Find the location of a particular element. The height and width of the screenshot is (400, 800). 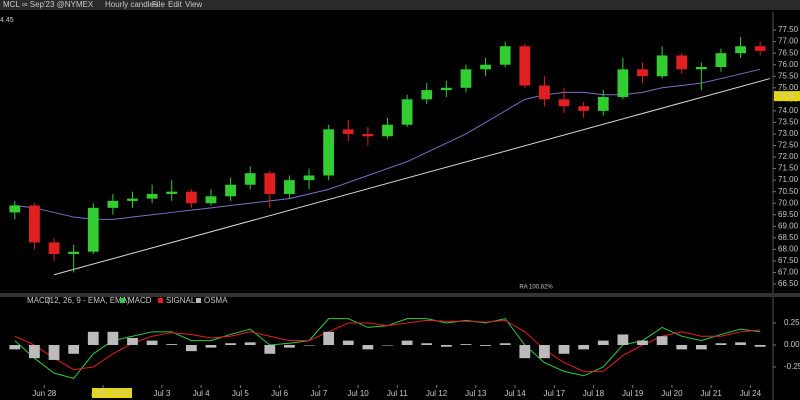

y-tick-label: 67.50 is located at coordinates (788, 260).